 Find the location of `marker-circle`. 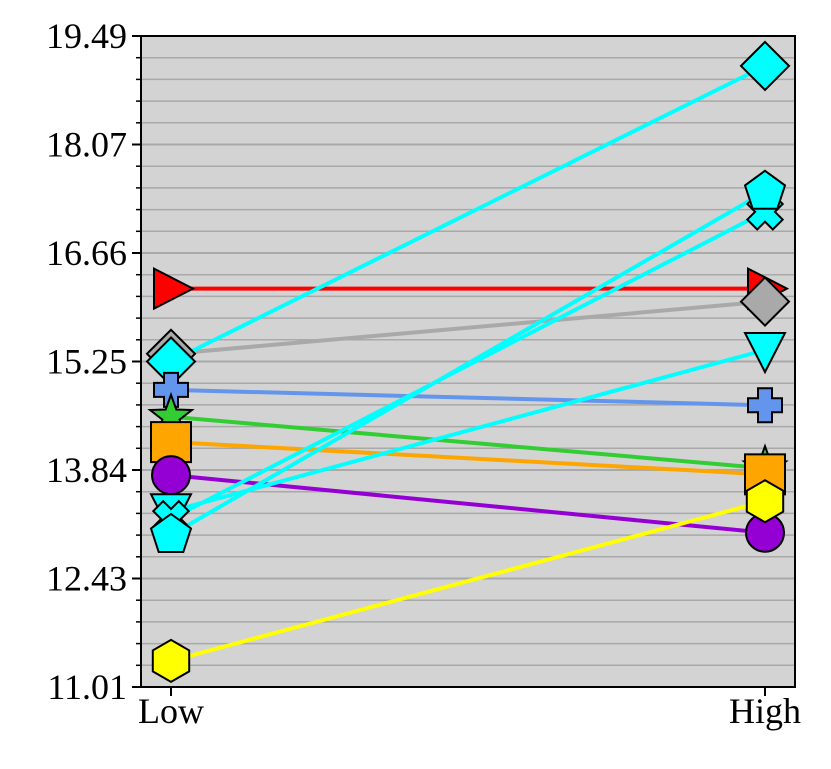

marker-circle is located at coordinates (171, 475).